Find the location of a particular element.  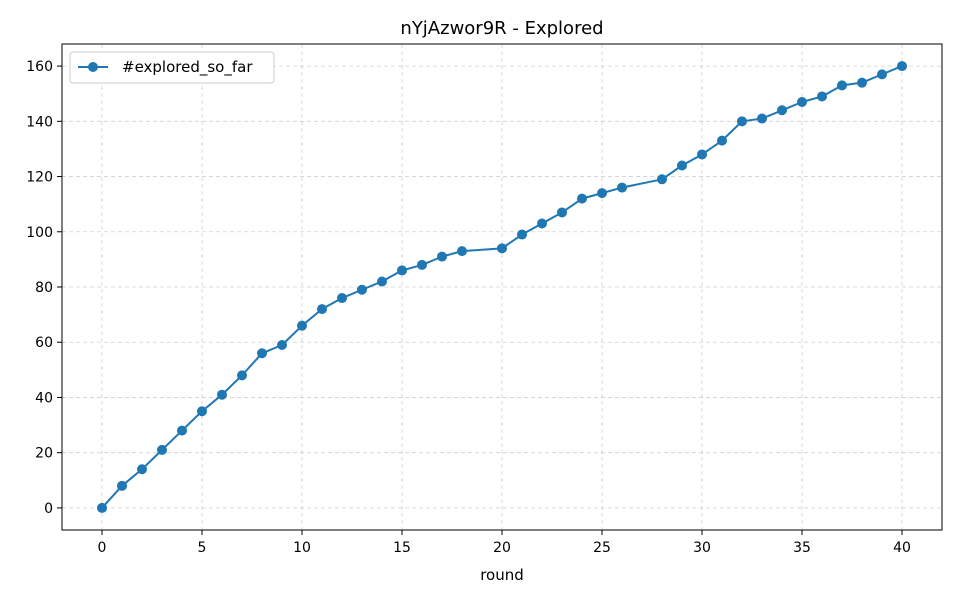

y-tick-label: 140 is located at coordinates (39, 122).